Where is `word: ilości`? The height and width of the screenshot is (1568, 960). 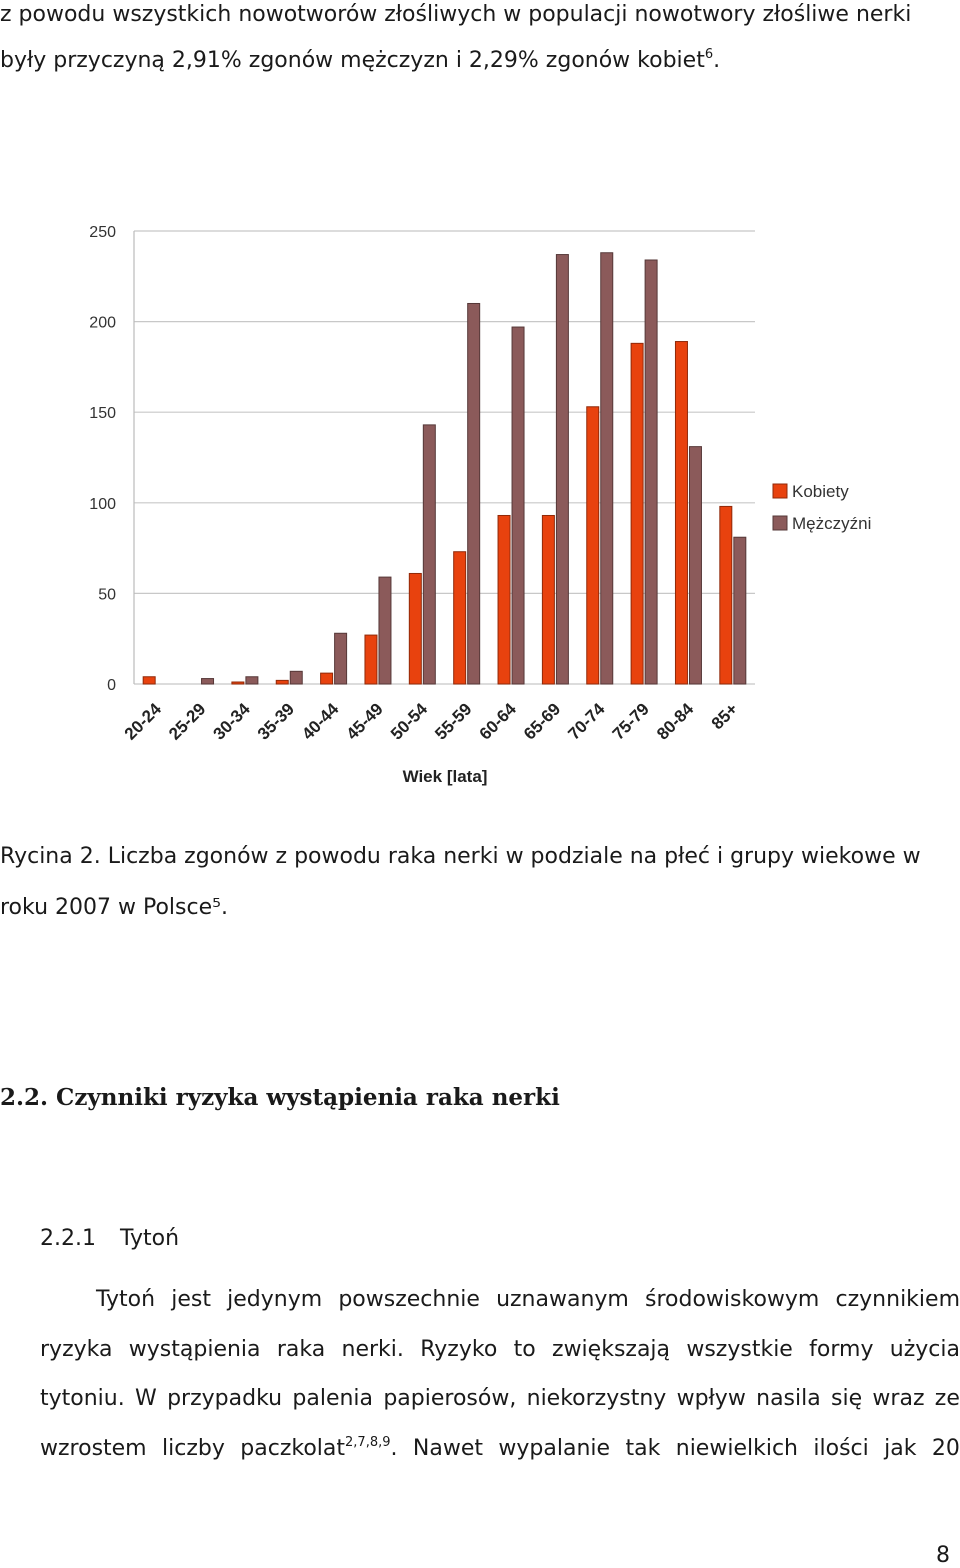 word: ilości is located at coordinates (841, 1448).